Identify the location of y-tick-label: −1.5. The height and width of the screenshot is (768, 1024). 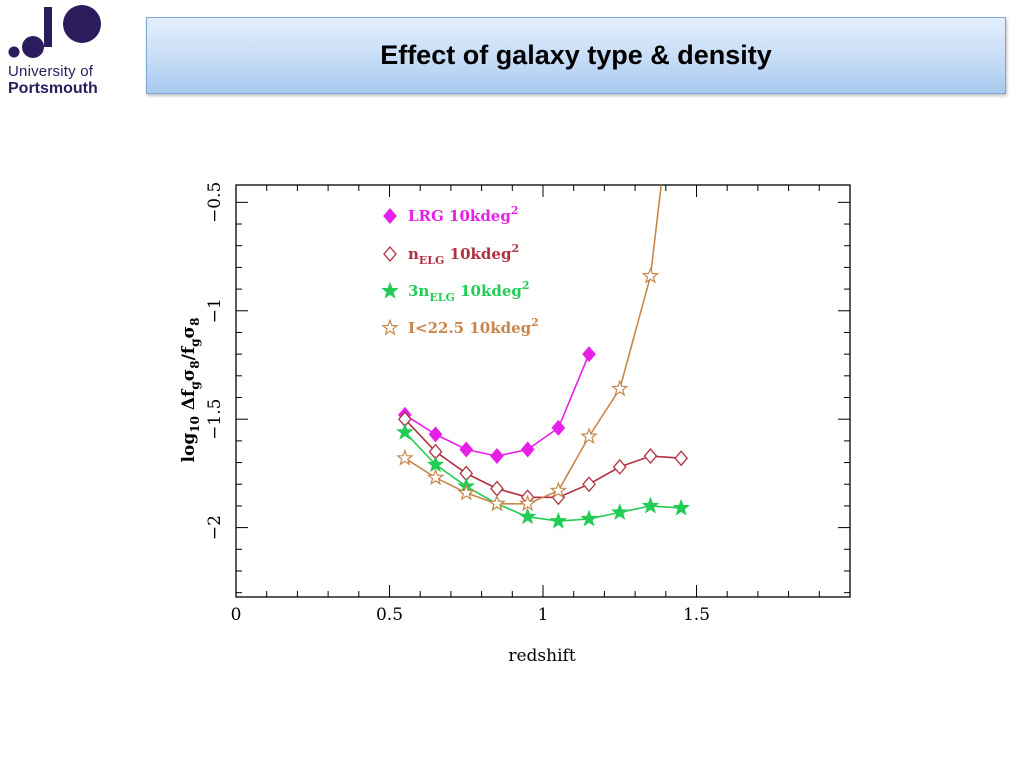
(215, 419).